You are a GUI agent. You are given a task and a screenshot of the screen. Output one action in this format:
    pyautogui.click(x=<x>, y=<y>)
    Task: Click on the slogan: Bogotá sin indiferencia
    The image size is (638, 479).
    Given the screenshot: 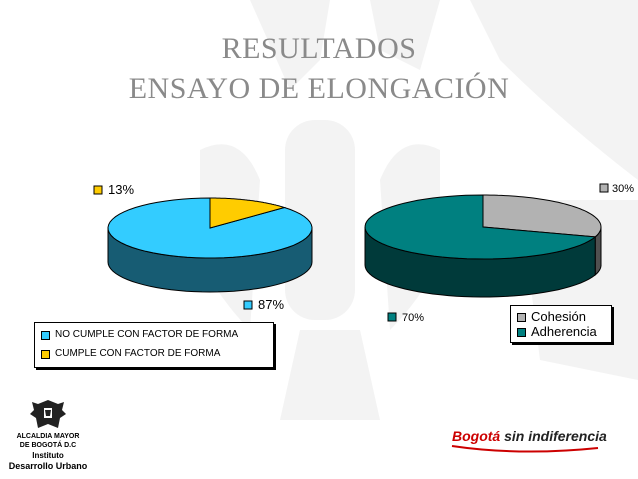 What is the action you would take?
    pyautogui.click(x=529, y=436)
    